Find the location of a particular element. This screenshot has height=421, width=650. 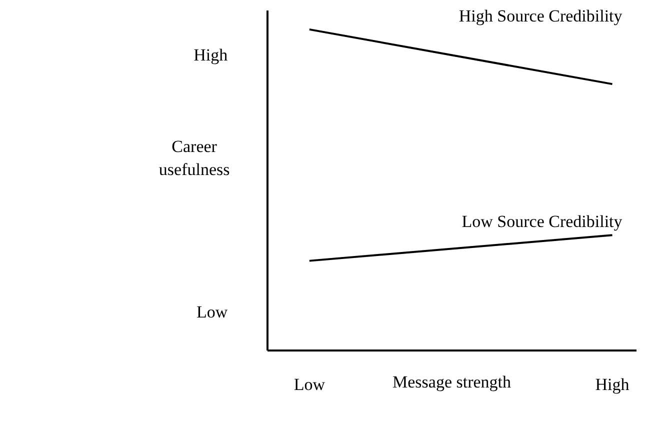

text: High is located at coordinates (211, 55).